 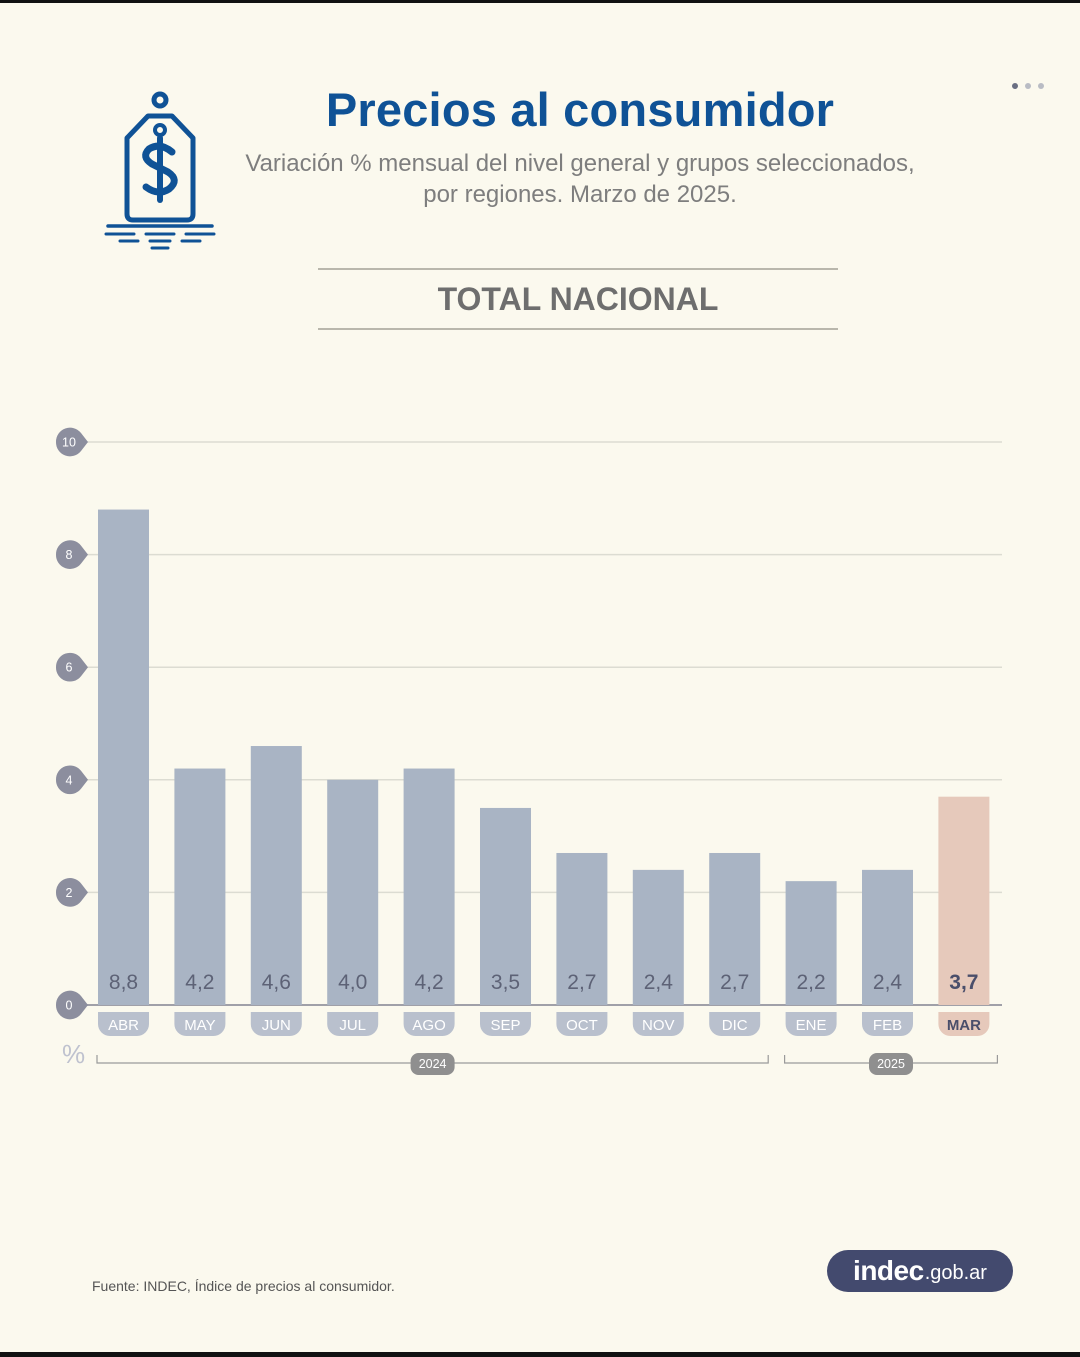 I want to click on category-label: SEP, so click(x=505, y=1025).